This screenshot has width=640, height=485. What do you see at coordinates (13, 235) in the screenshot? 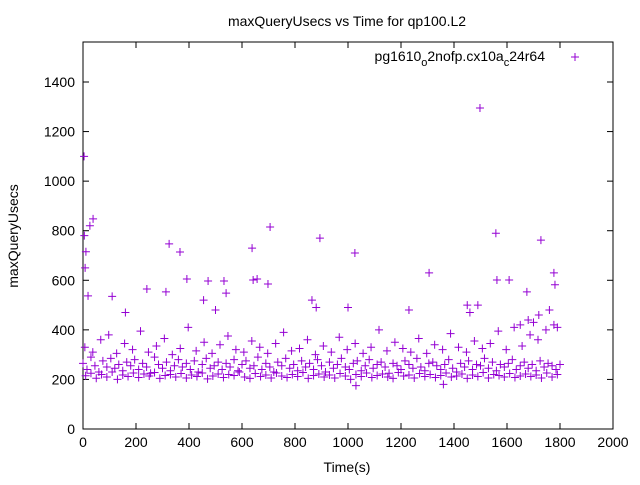
I see `y-axis-label: maxQueryUsecs` at bounding box center [13, 235].